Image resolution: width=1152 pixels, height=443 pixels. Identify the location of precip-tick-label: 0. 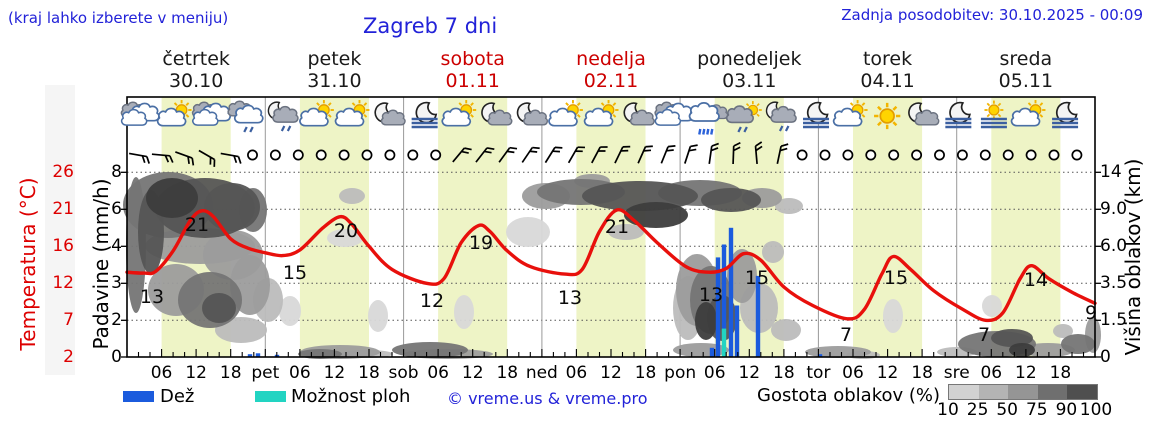
(116, 357).